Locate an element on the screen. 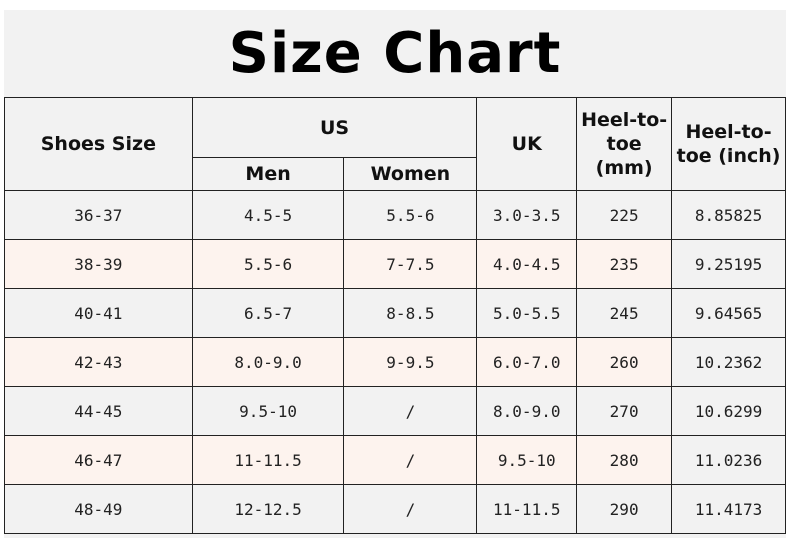 The image size is (790, 550). cell-heel-to-toe-mm: 225 is located at coordinates (624, 215).